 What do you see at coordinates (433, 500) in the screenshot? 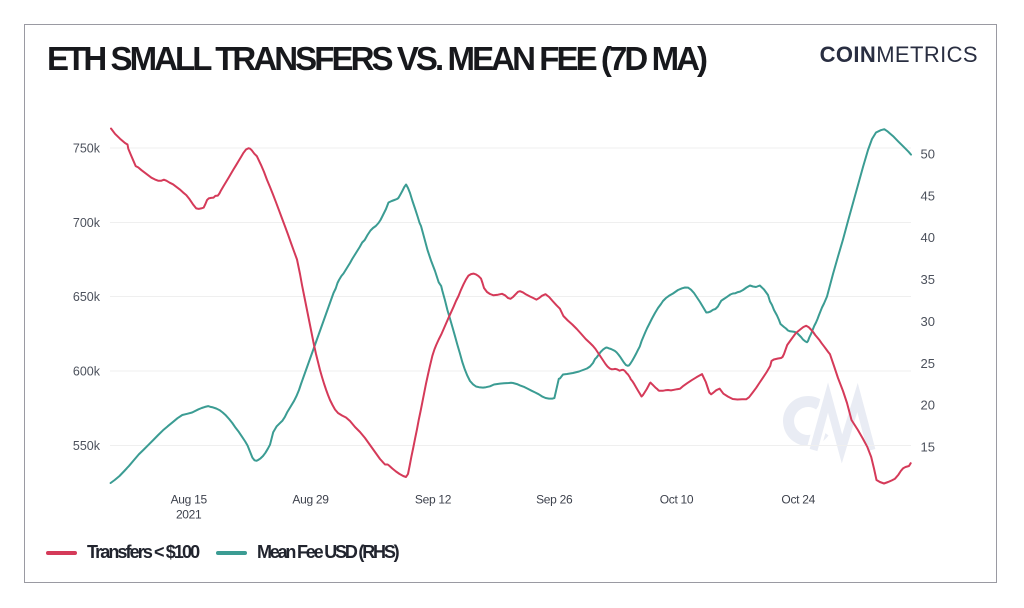
I see `svg-text: Sep 12` at bounding box center [433, 500].